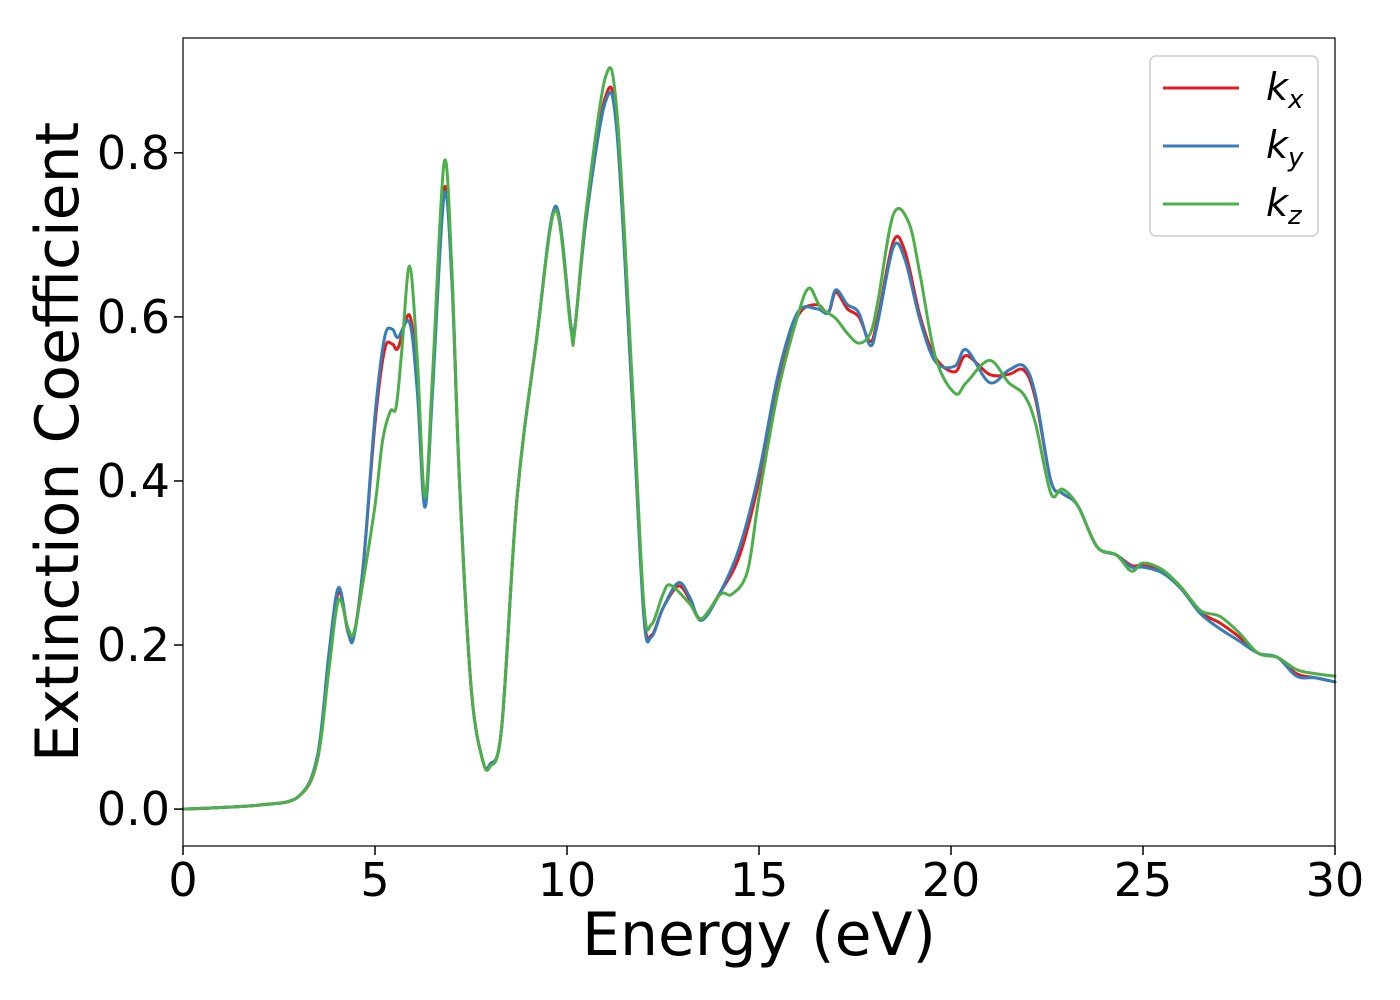 The image size is (1400, 1000). What do you see at coordinates (133, 809) in the screenshot?
I see `y-tick-label: 0.0` at bounding box center [133, 809].